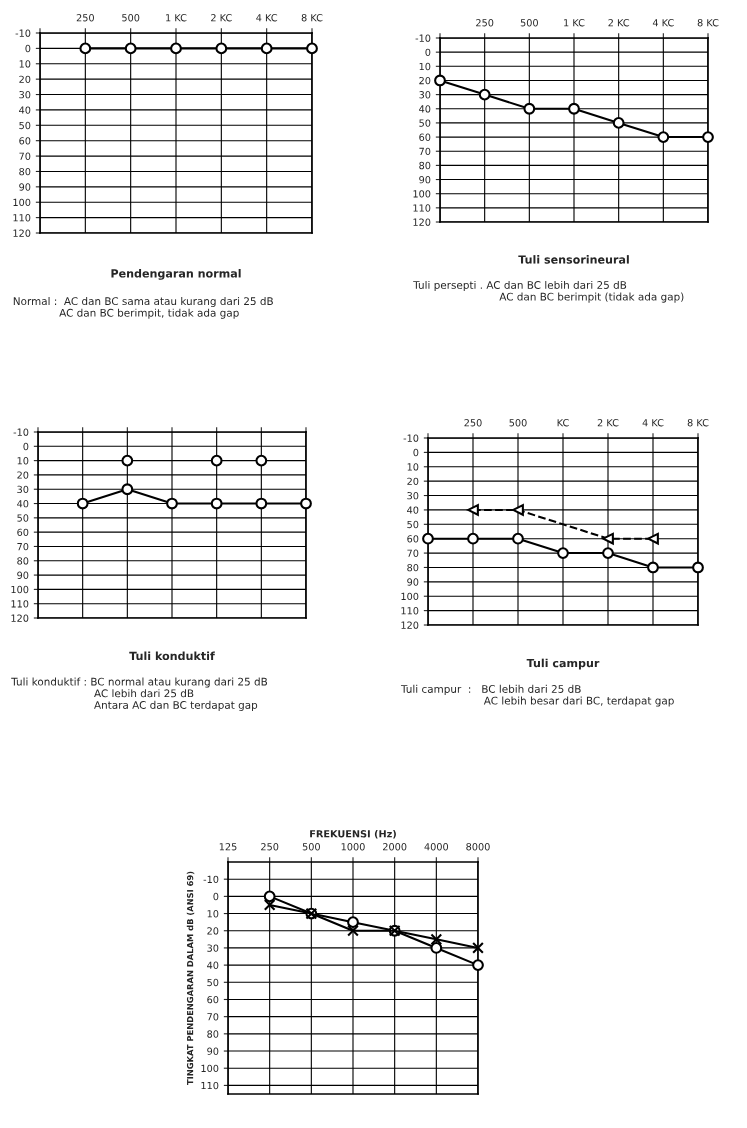 This screenshot has width=747, height=1128. Describe the element at coordinates (353, 847) in the screenshot. I see `x-tick-label: 1000` at that location.